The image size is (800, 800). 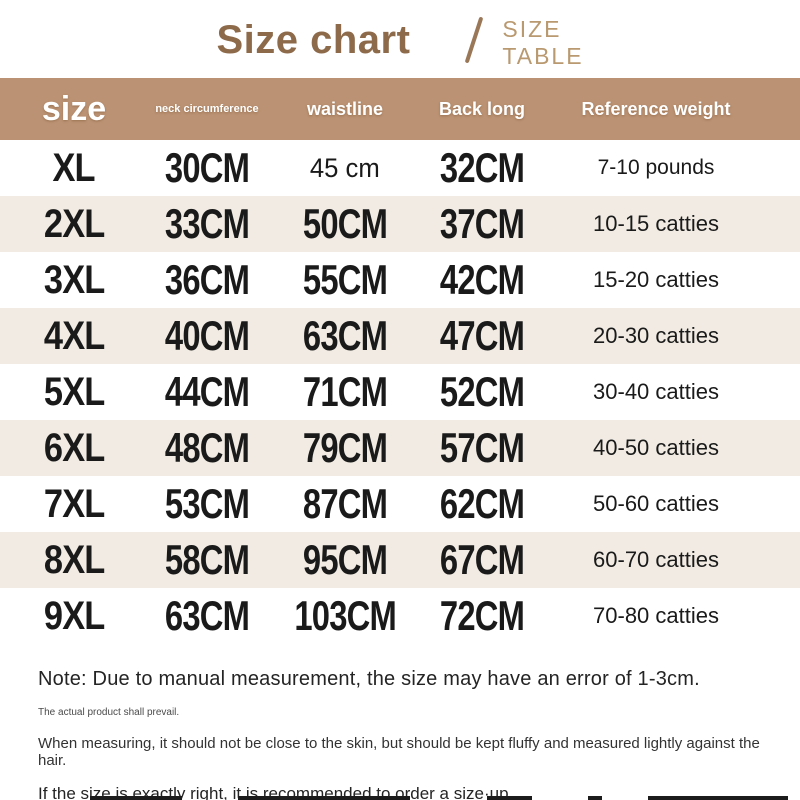 What do you see at coordinates (74, 108) in the screenshot?
I see `column-header-size: size` at bounding box center [74, 108].